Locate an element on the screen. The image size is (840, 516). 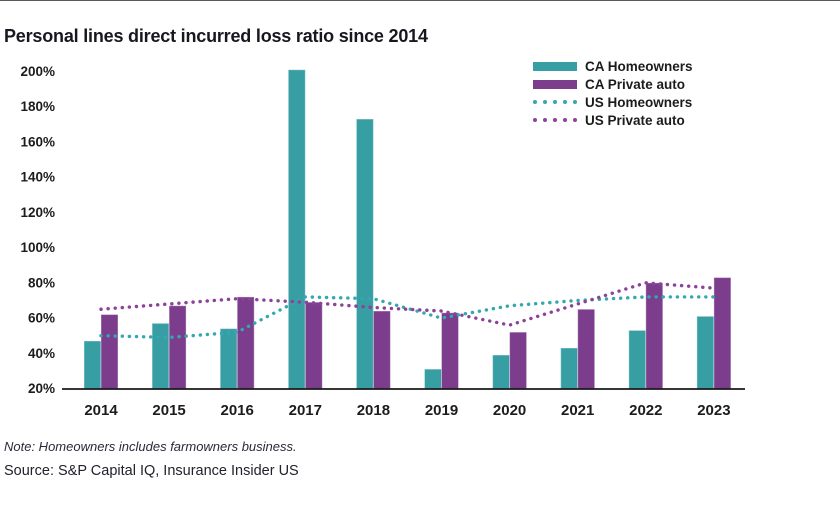
y-axis-tick-label: 20% is located at coordinates (41, 388).